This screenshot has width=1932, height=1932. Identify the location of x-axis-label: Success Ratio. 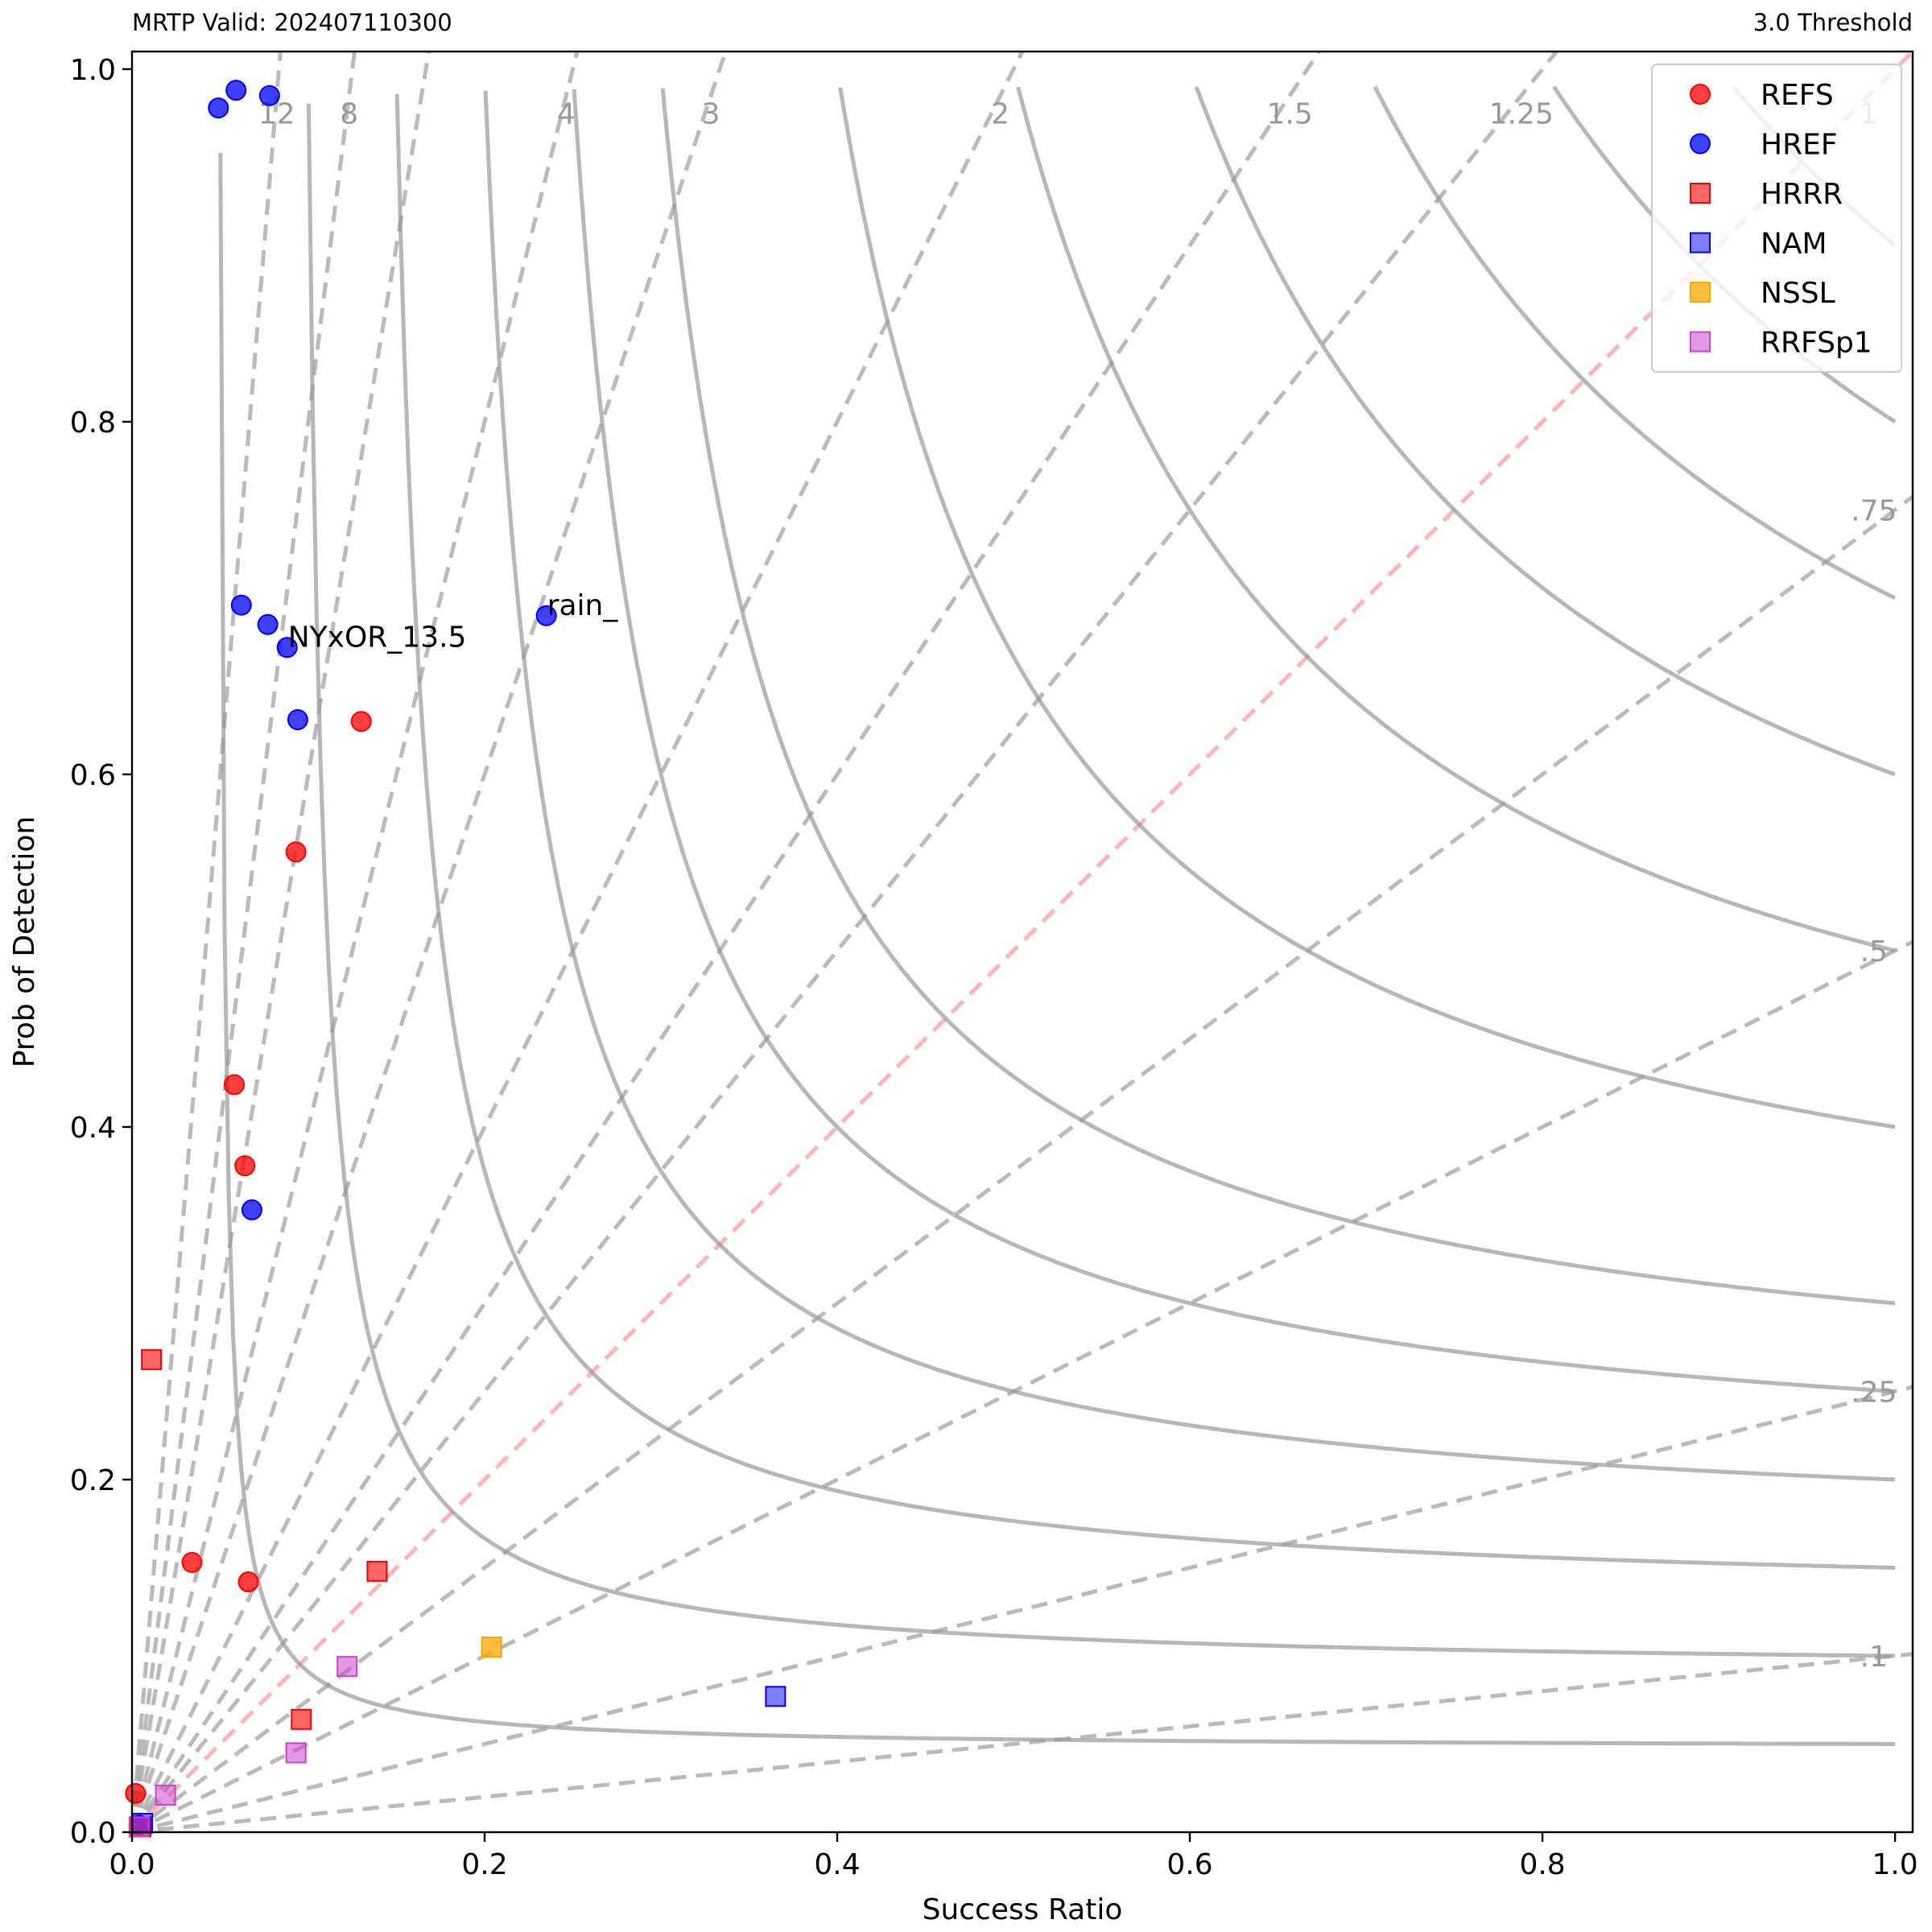
(1023, 1909).